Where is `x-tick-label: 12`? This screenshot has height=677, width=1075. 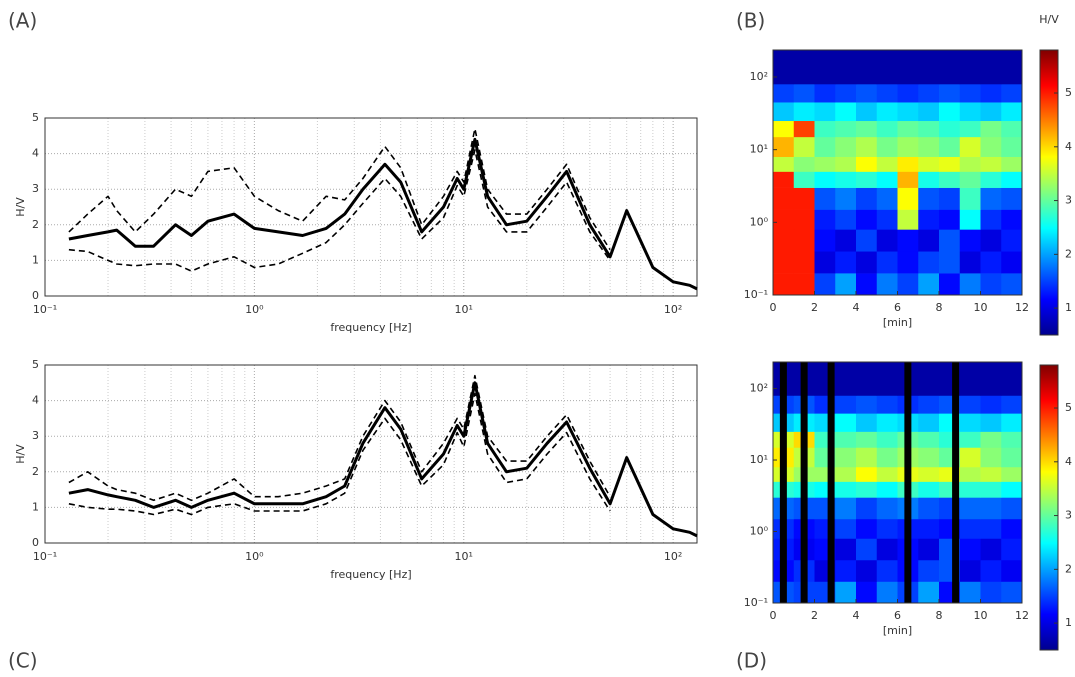
x-tick-label: 12 is located at coordinates (1022, 307).